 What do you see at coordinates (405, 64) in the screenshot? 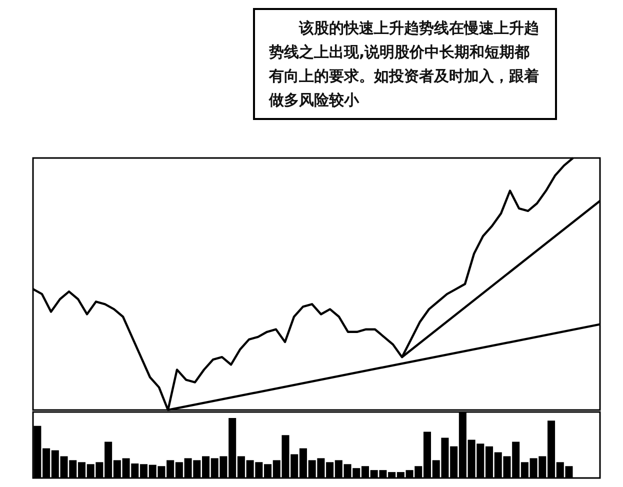
I see `text: 该股的快速上升趋势线在慢速上升趋势线之上出现,说明股价中长期和短期都有向上的要求。如投资者及时加入，跟着做多风险较小` at bounding box center [405, 64].